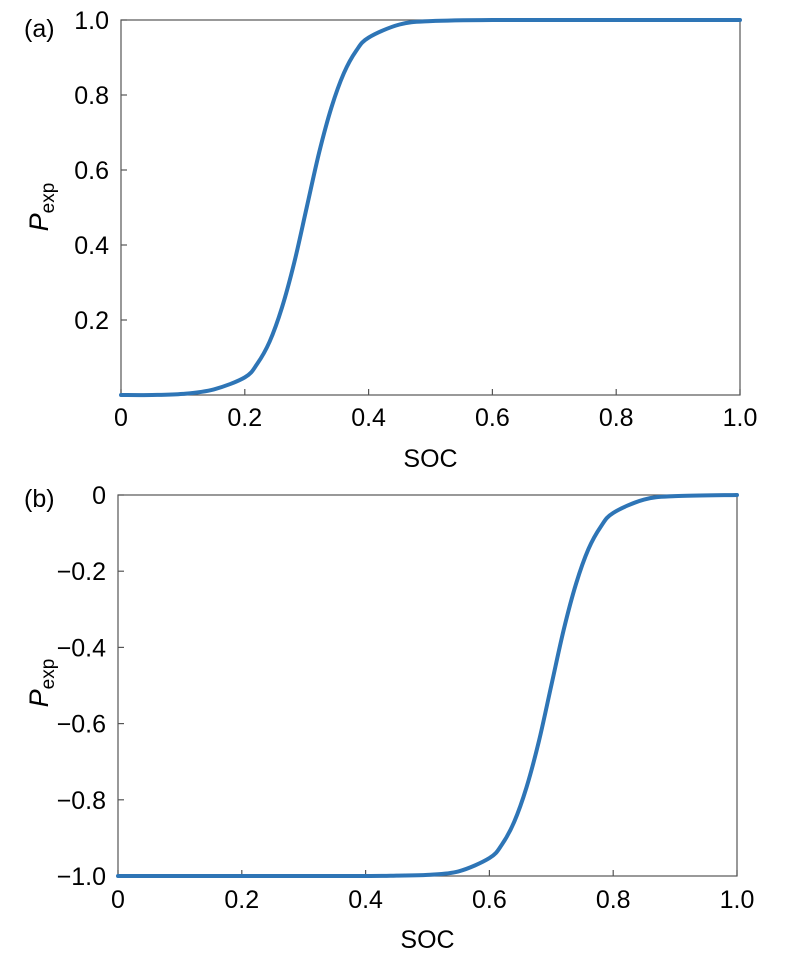  I want to click on y-tick-label: −0.2, so click(81, 572).